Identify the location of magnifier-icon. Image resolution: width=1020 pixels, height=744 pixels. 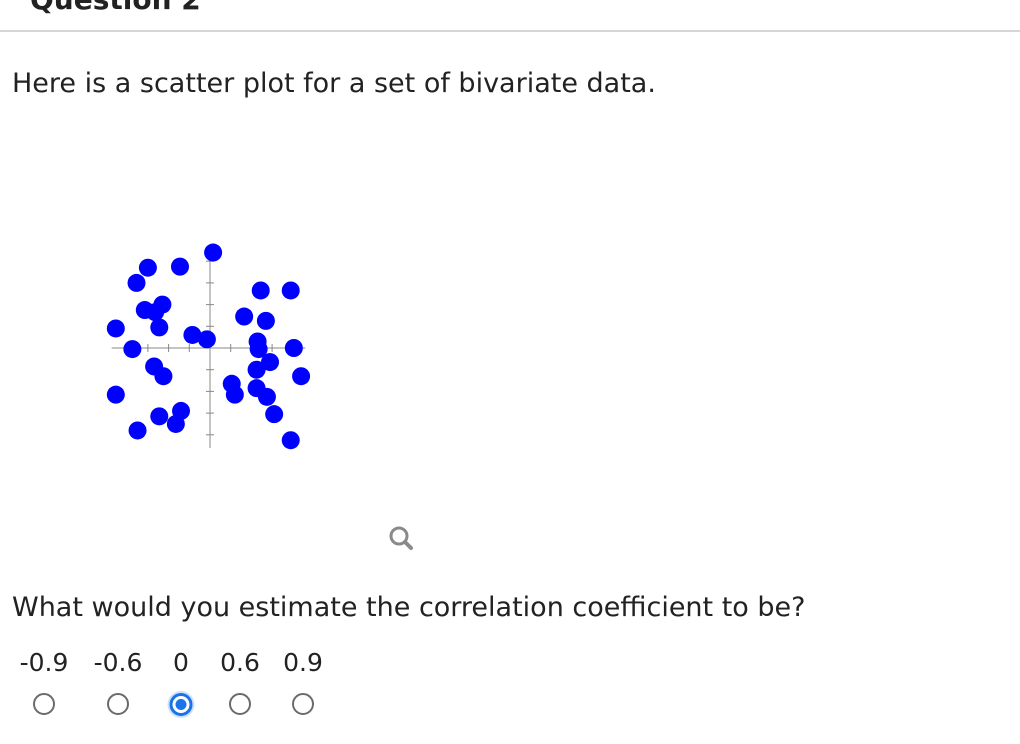
(401, 538).